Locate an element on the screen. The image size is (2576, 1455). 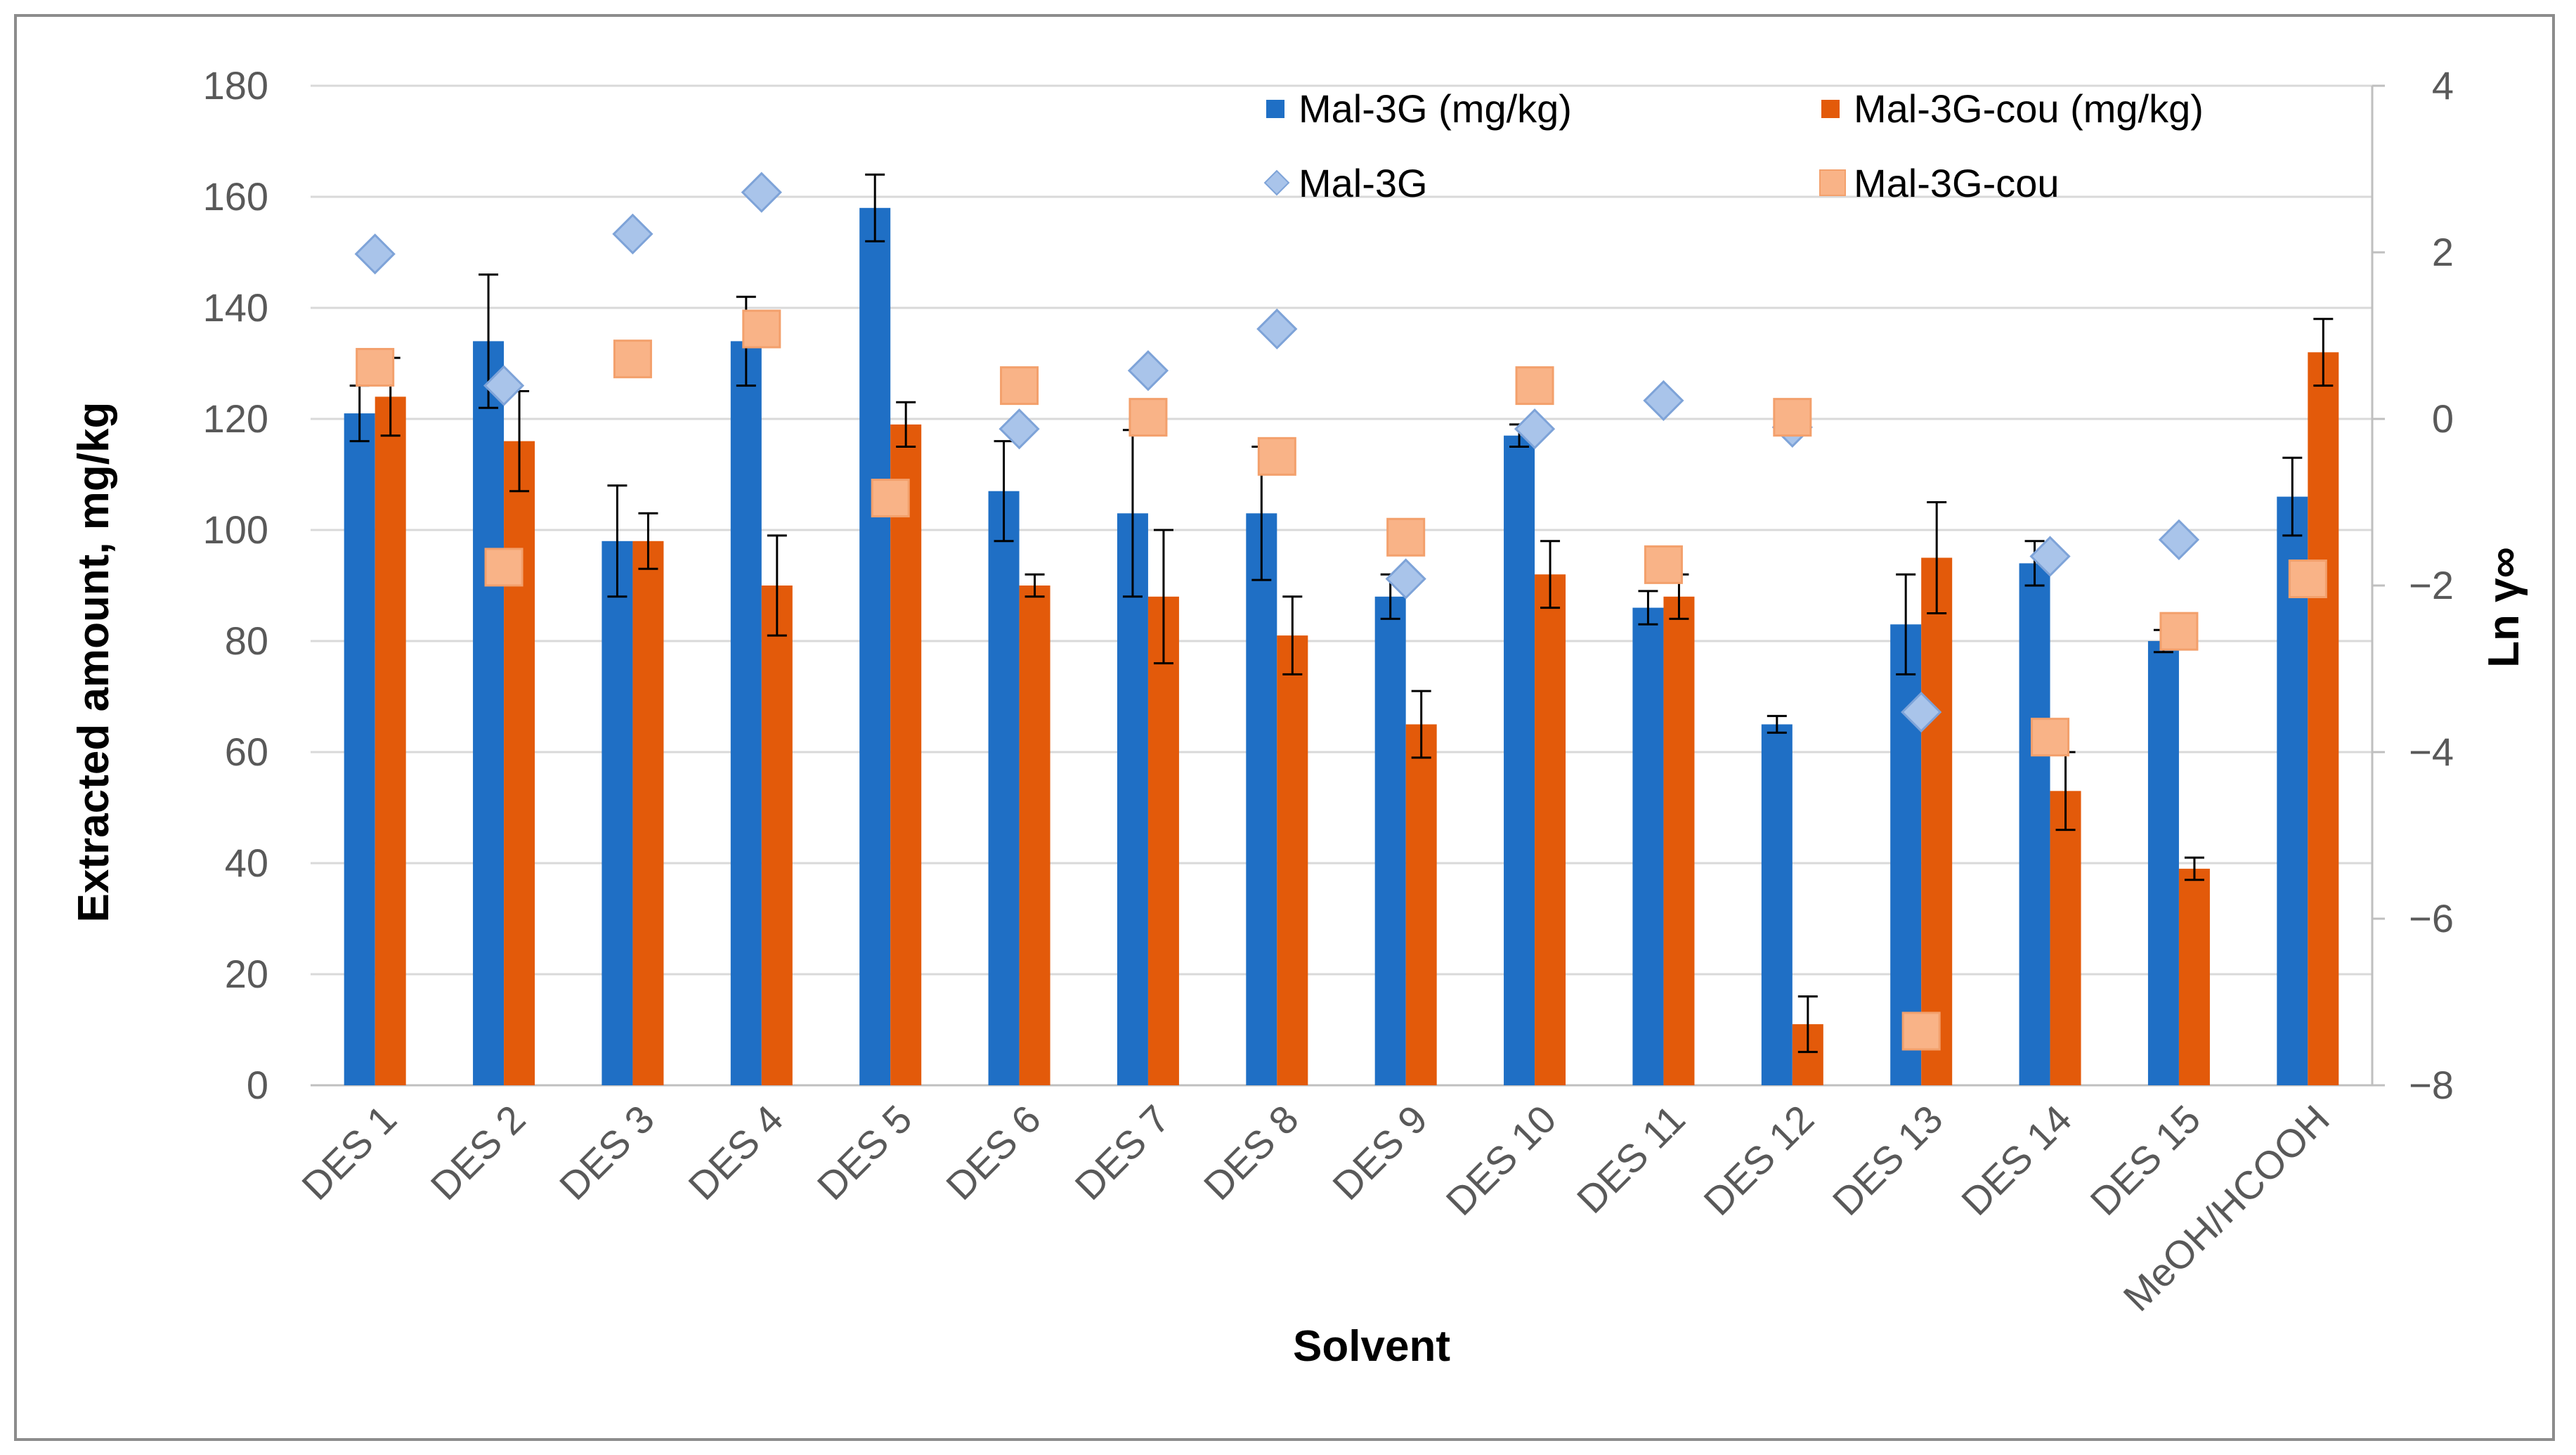
legend-swatch-mal3gcou-bar is located at coordinates (1830, 109).